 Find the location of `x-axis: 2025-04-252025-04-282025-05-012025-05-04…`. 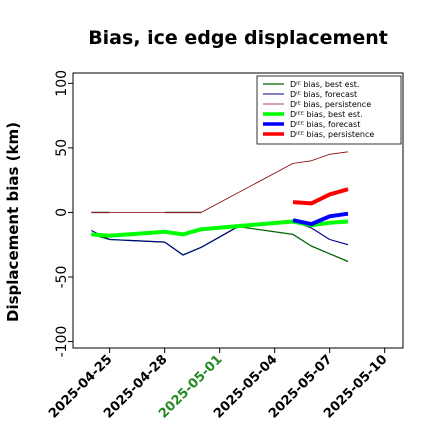

x-axis: 2025-04-252025-04-282025-05-012025-05-04… is located at coordinates (218, 385).